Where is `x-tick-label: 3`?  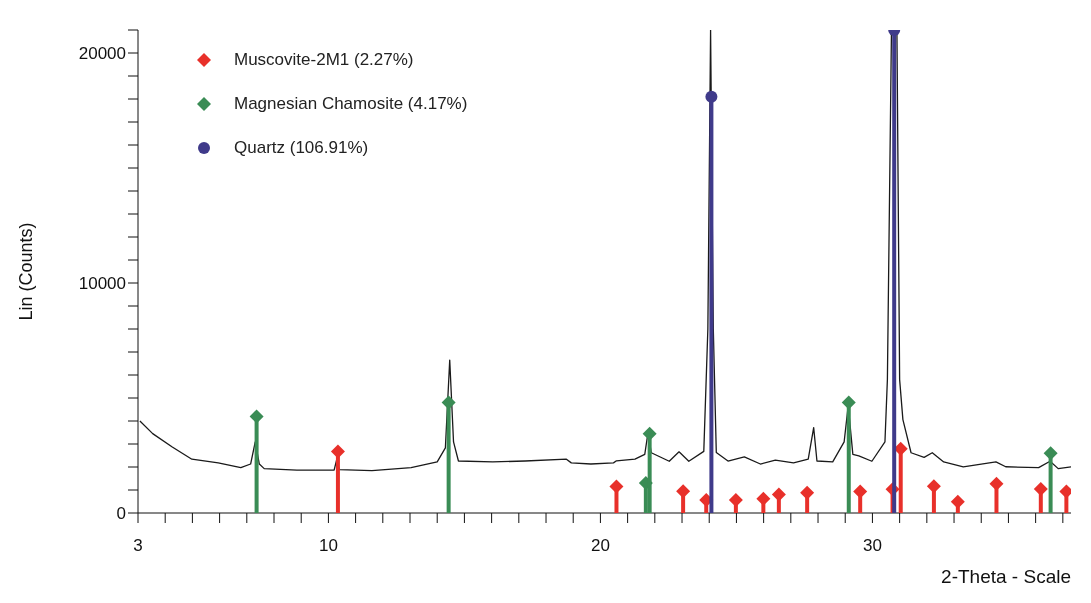 x-tick-label: 3 is located at coordinates (138, 546).